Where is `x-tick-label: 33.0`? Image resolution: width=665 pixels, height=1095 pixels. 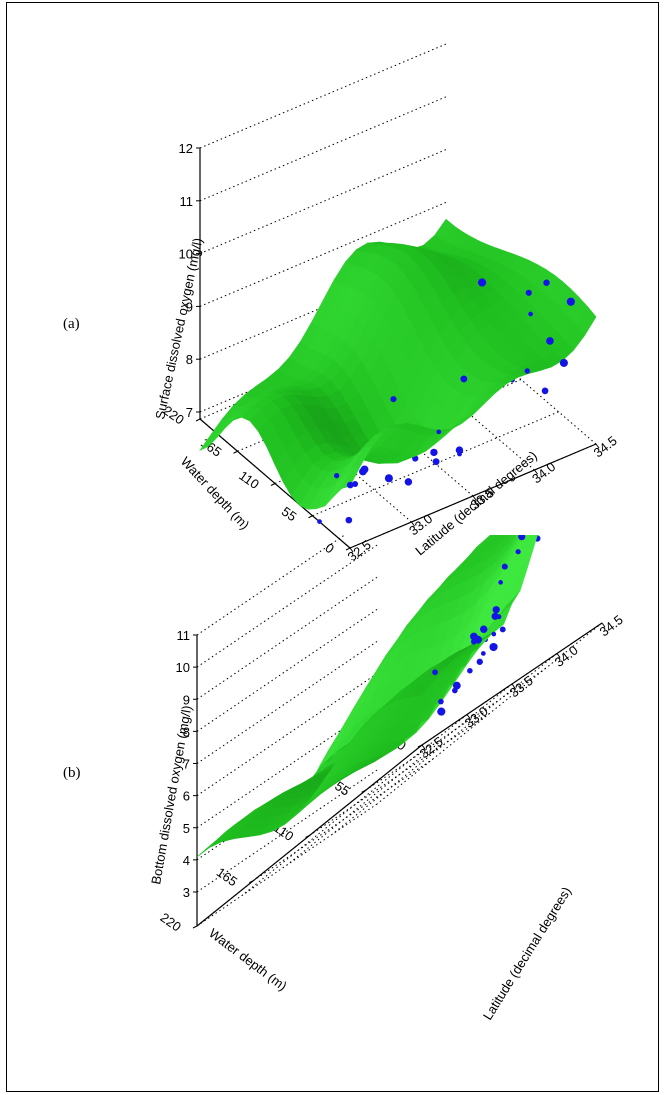
x-tick-label: 33.0 is located at coordinates (476, 716).